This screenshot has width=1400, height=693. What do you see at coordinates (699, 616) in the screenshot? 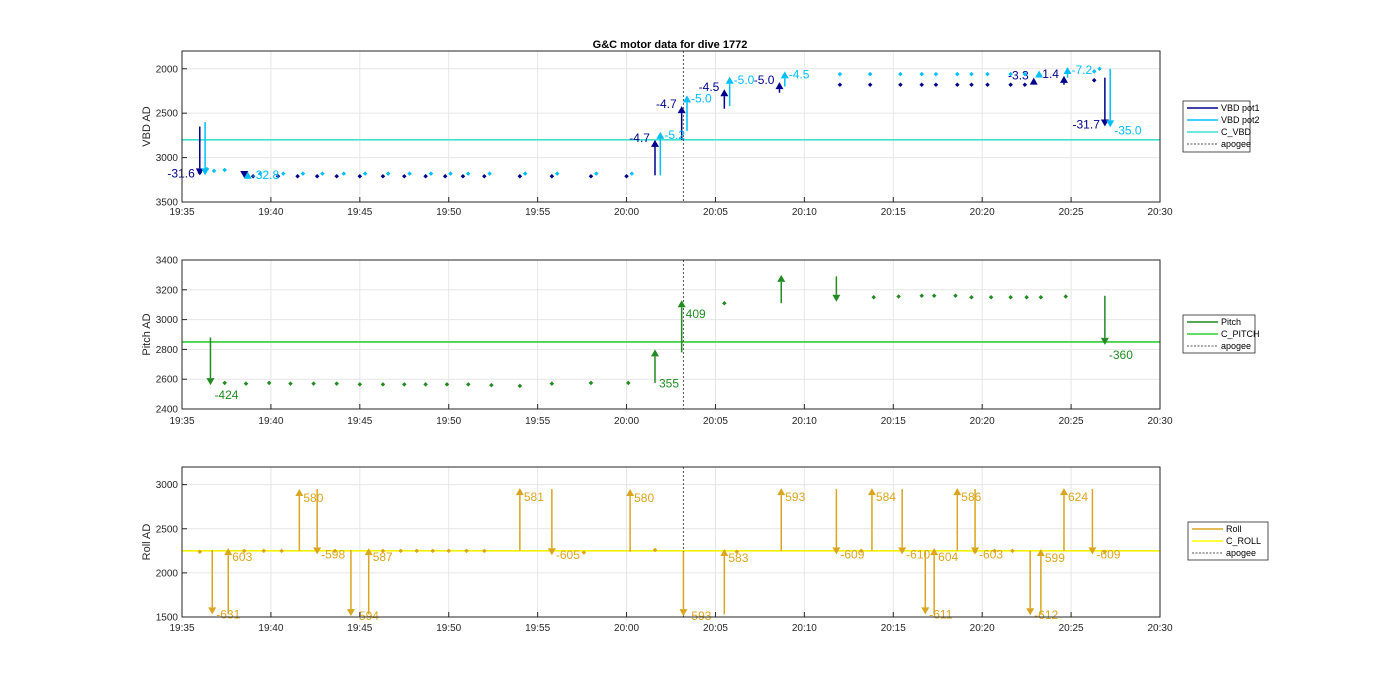
I see `data-label: -593` at bounding box center [699, 616].